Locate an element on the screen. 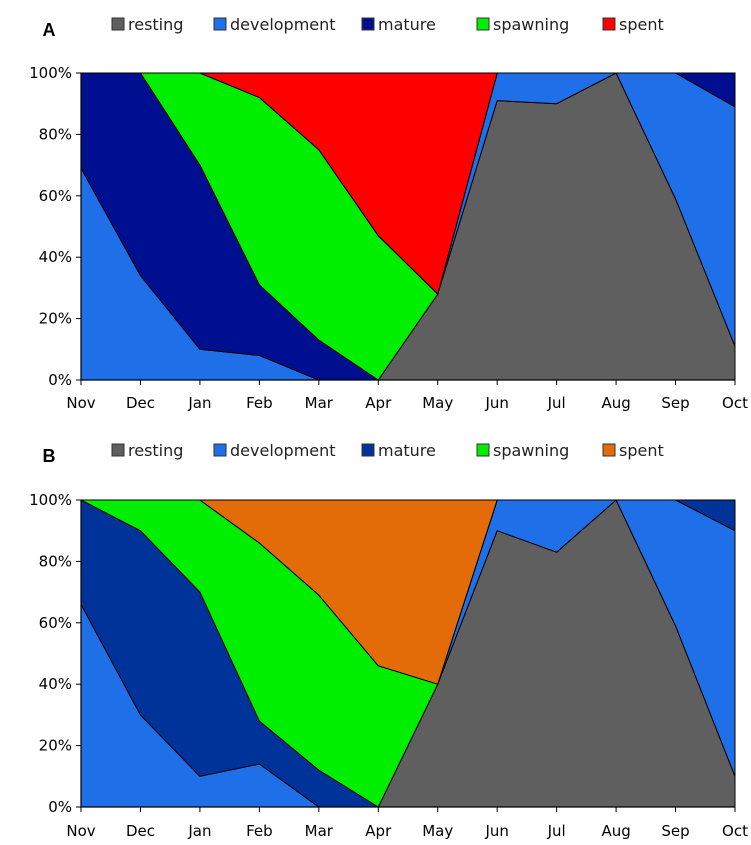 This screenshot has width=751, height=845. panel-label: A is located at coordinates (49, 30).